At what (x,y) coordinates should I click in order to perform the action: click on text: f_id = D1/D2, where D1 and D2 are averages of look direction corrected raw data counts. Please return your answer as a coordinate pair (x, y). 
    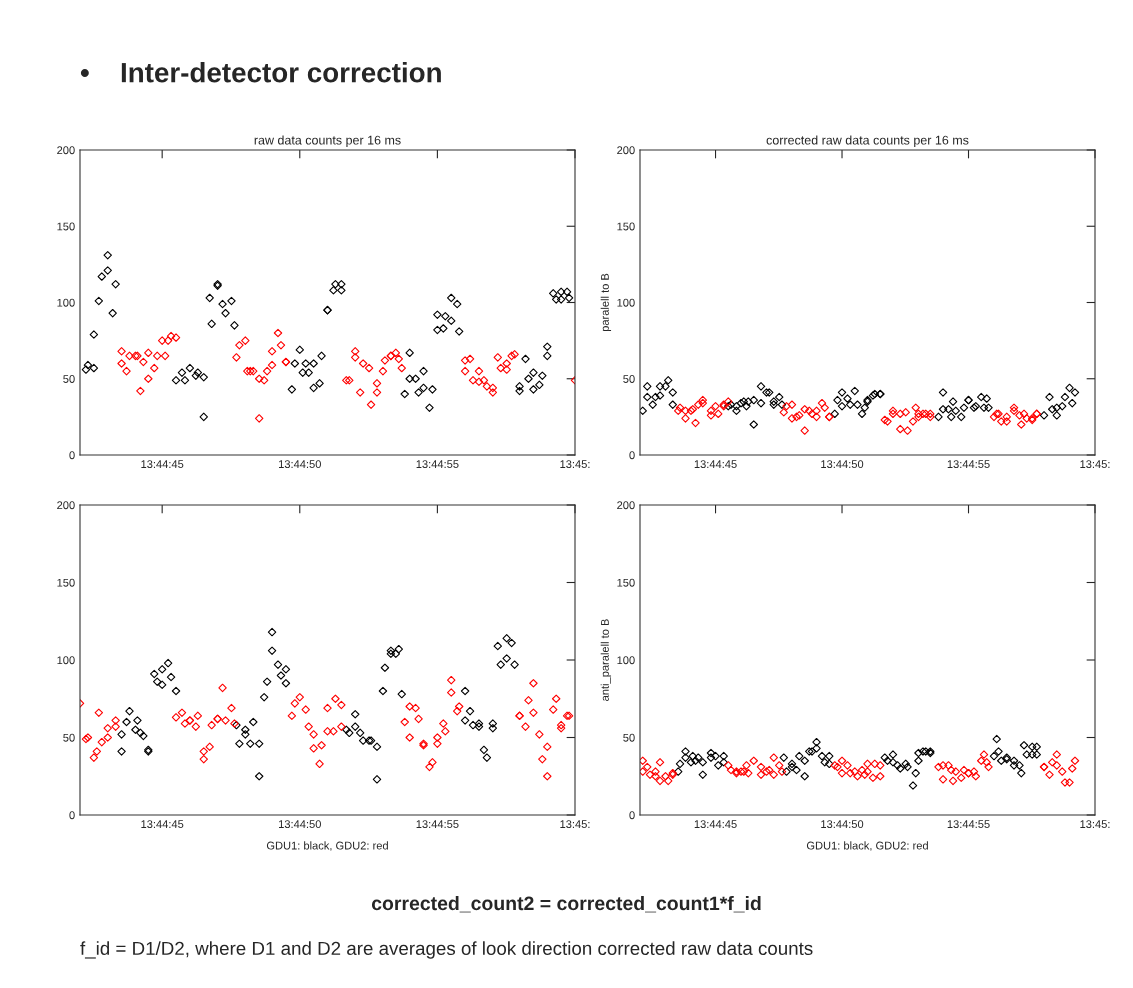
    Looking at the image, I should click on (446, 950).